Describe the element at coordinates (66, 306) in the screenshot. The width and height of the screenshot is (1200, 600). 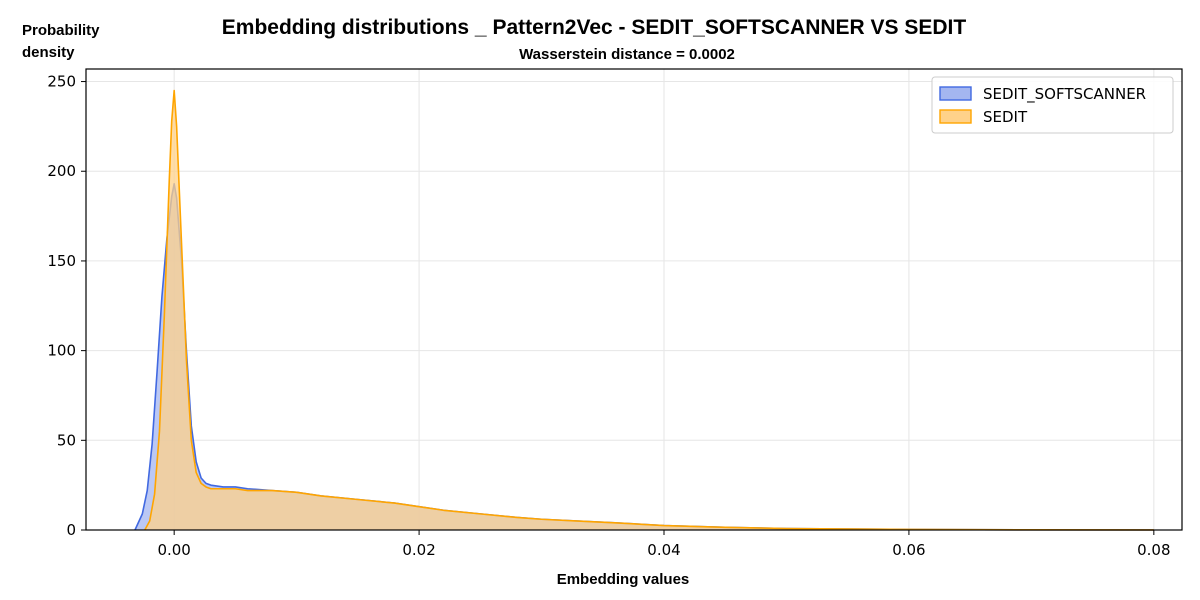
I see `y-axis: 0 50 100 150 200 250` at that location.